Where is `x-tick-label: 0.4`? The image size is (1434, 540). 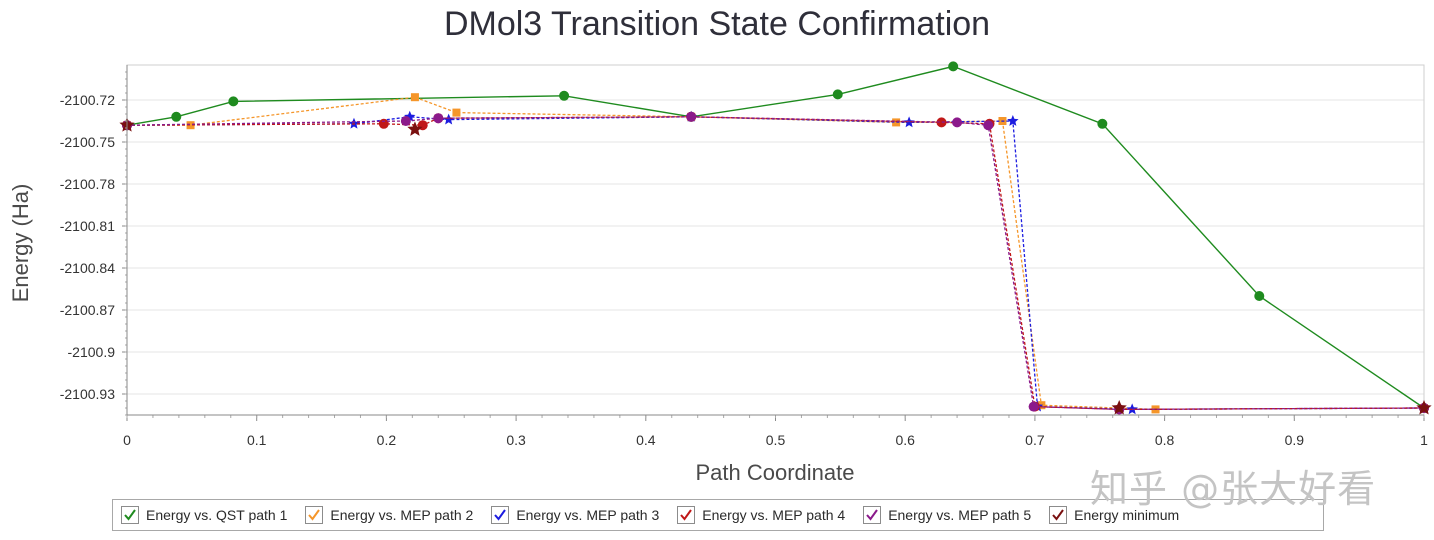 x-tick-label: 0.4 is located at coordinates (646, 440).